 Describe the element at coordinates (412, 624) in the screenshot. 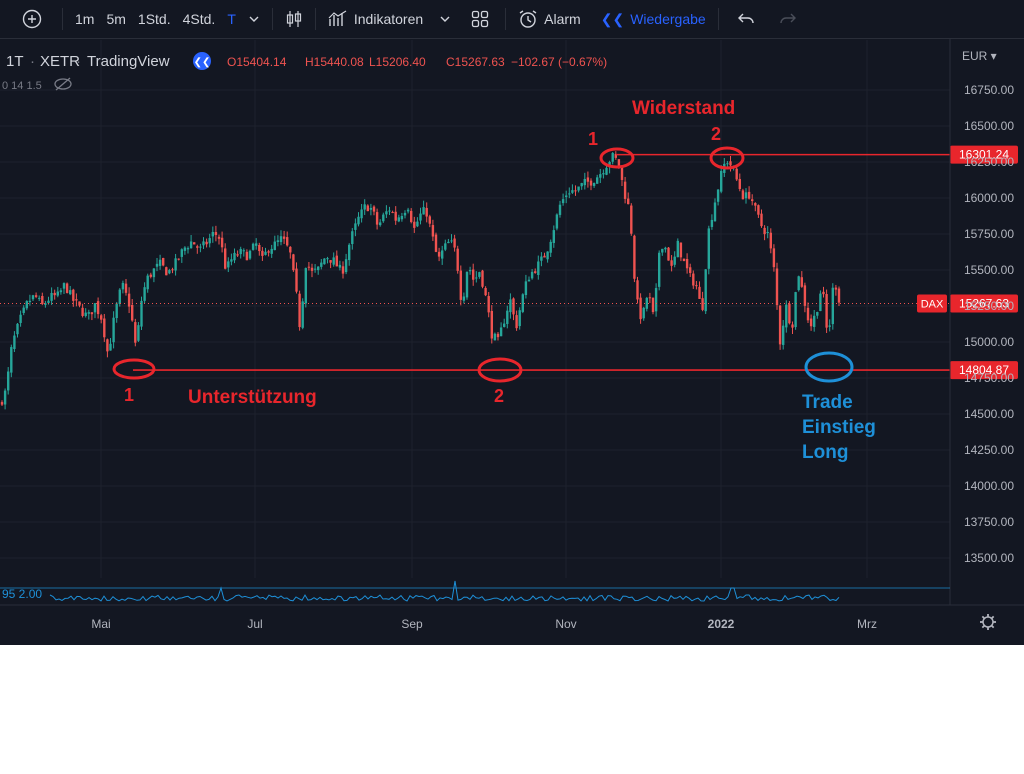

I see `time-axis-tick: Sep` at that location.